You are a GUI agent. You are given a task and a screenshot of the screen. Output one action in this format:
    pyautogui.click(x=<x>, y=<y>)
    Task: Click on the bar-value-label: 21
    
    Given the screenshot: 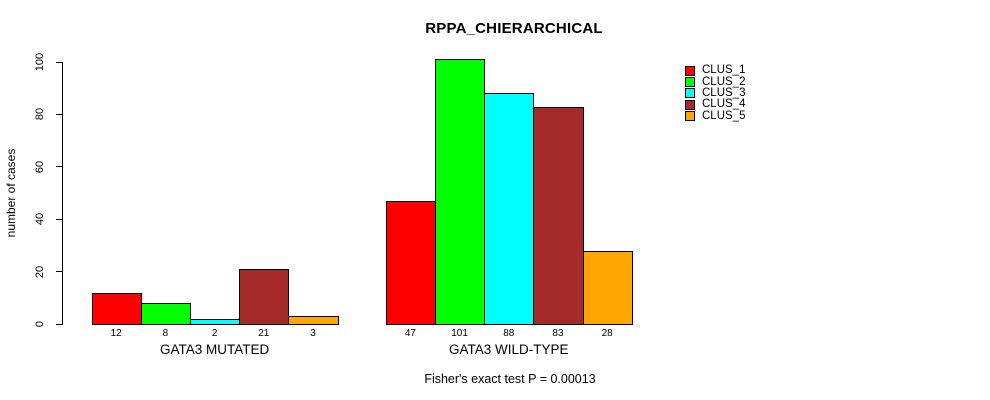 What is the action you would take?
    pyautogui.click(x=264, y=333)
    